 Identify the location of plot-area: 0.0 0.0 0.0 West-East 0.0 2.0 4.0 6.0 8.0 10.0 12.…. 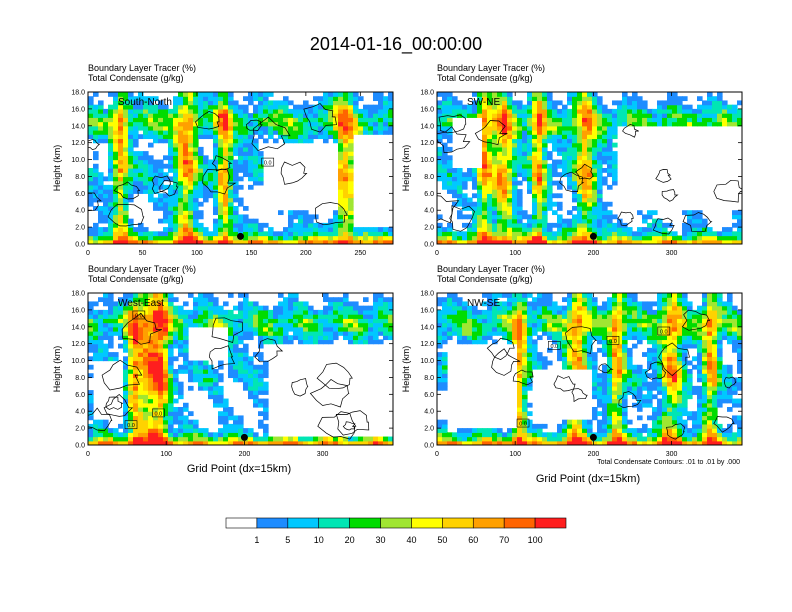
(232, 374).